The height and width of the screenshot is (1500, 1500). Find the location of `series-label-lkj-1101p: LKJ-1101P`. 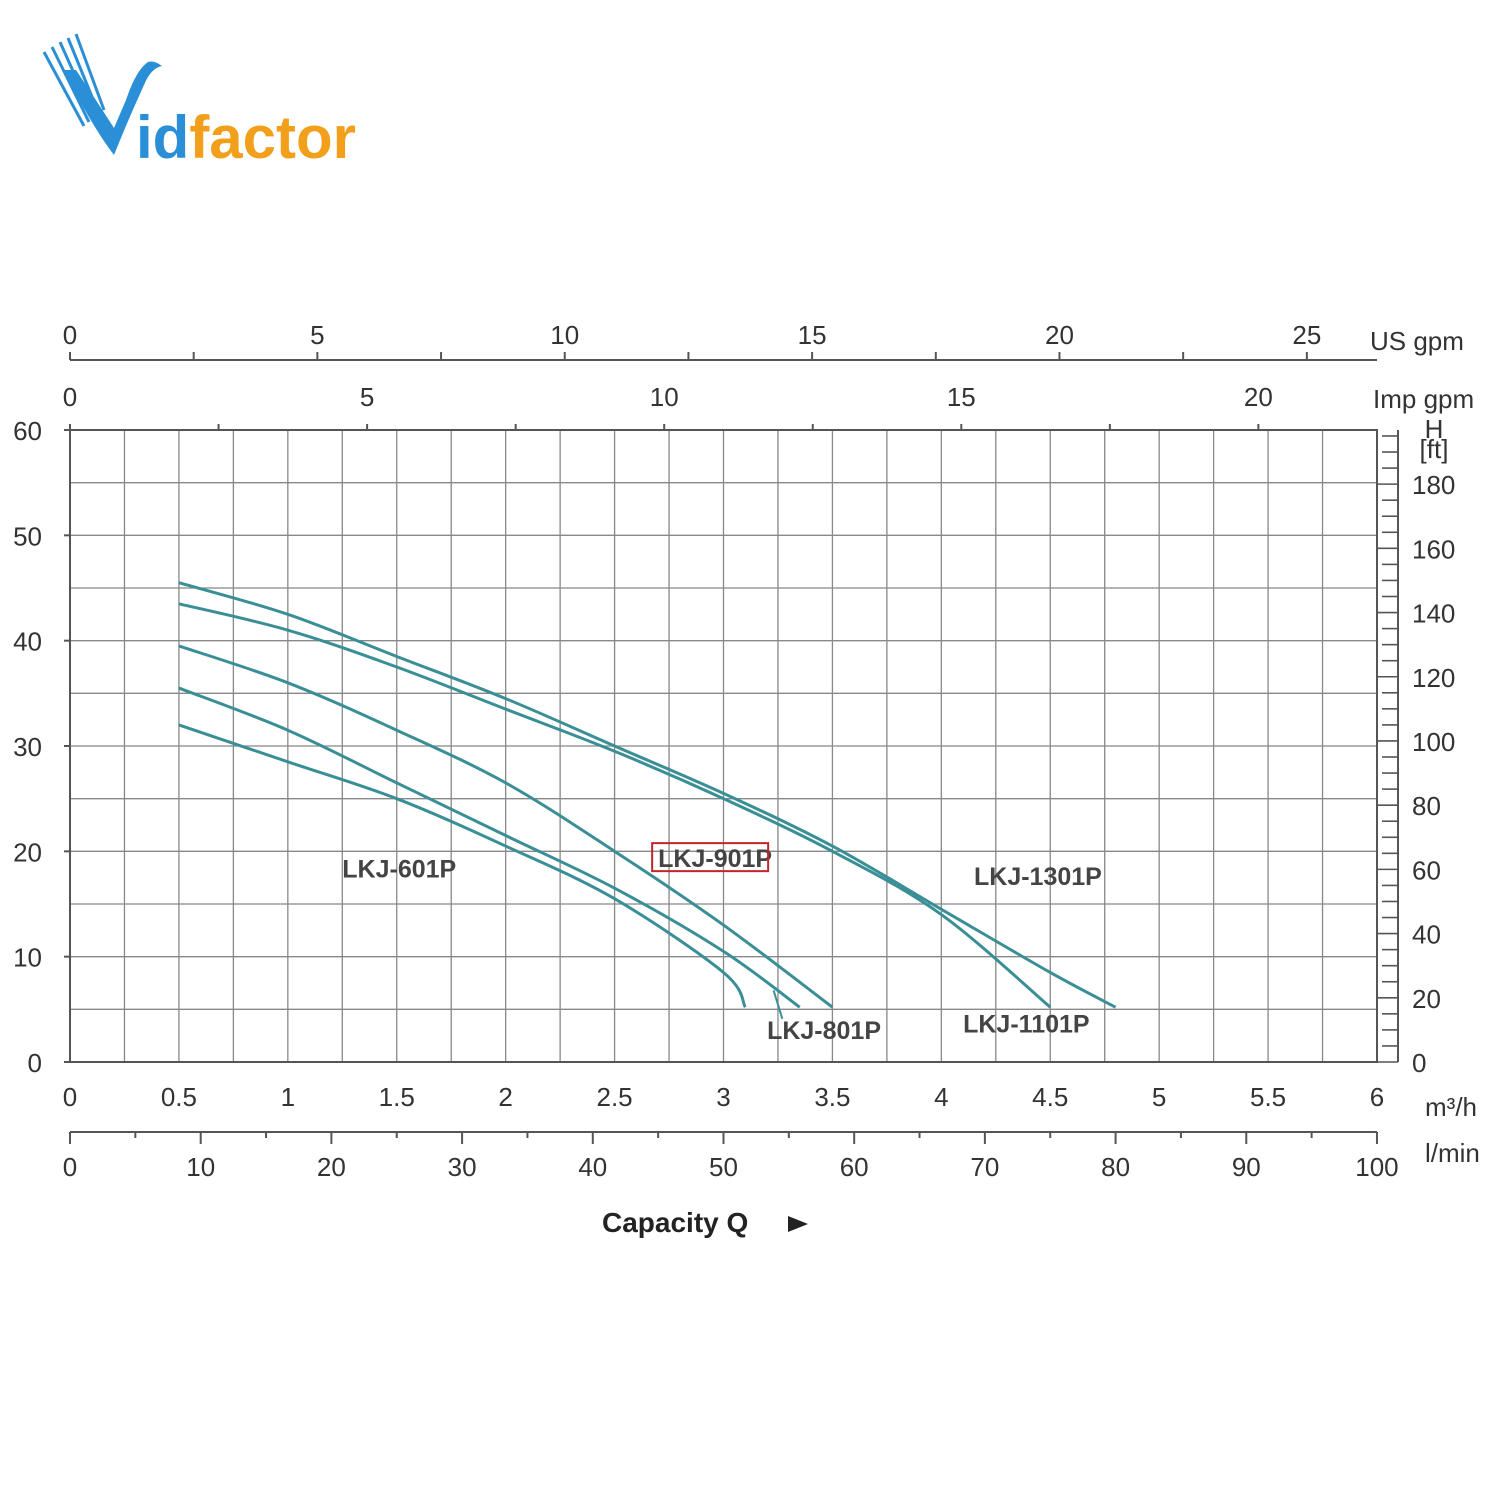

series-label-lkj-1101p: LKJ-1101P is located at coordinates (1026, 1025).